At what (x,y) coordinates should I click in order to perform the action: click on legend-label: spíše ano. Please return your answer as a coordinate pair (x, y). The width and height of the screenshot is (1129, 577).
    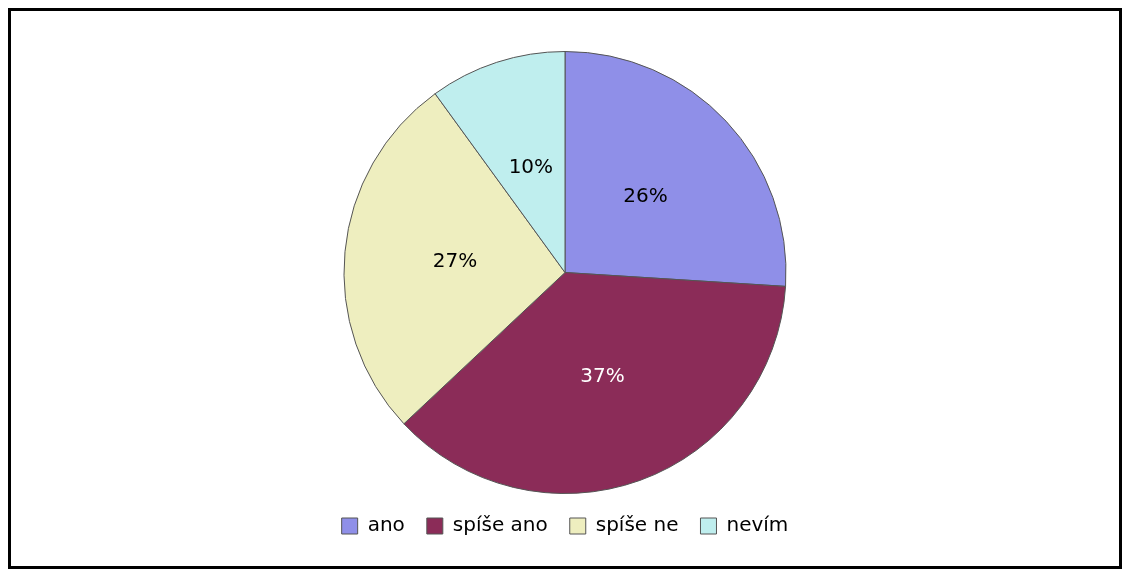
    Looking at the image, I should click on (500, 524).